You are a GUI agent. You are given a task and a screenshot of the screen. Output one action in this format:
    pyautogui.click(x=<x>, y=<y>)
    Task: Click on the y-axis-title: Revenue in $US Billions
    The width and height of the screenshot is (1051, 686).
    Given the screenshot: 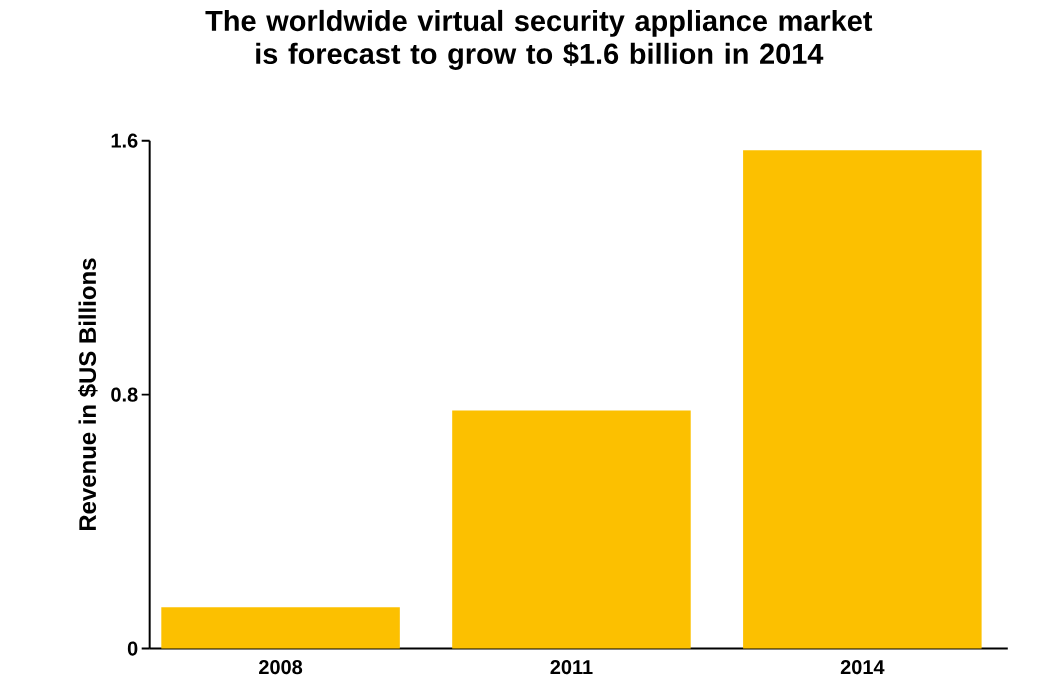 What is the action you would take?
    pyautogui.click(x=88, y=394)
    